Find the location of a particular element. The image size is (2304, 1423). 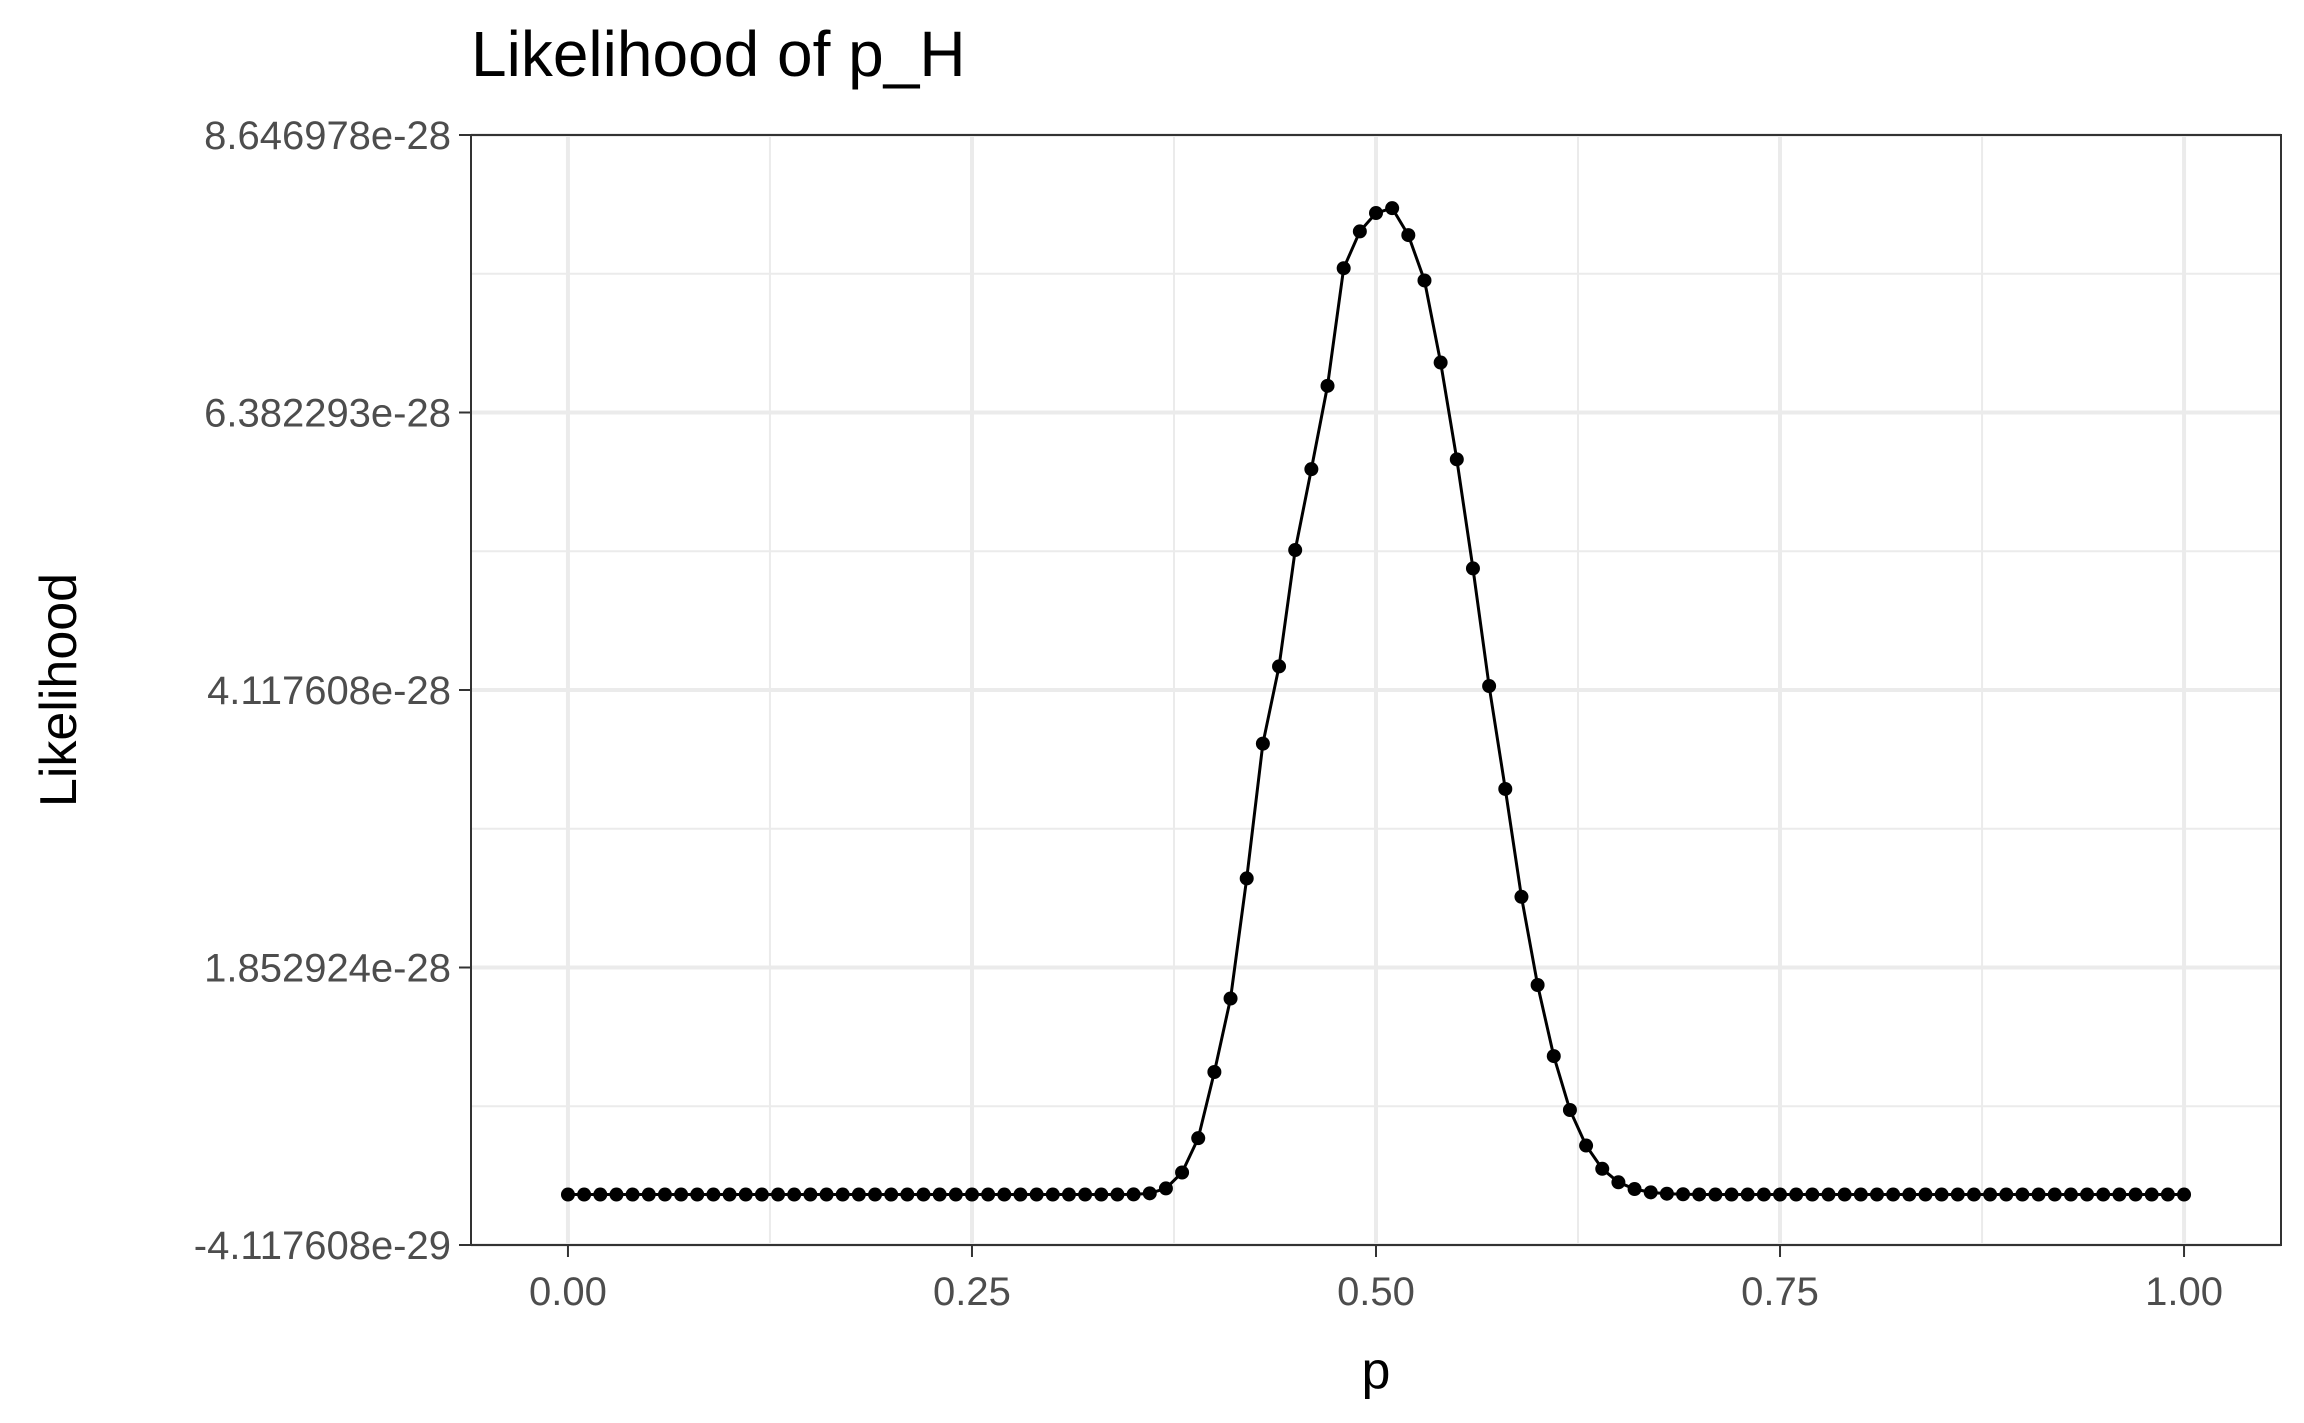

y-axis-title: Likelihood is located at coordinates (59, 690).